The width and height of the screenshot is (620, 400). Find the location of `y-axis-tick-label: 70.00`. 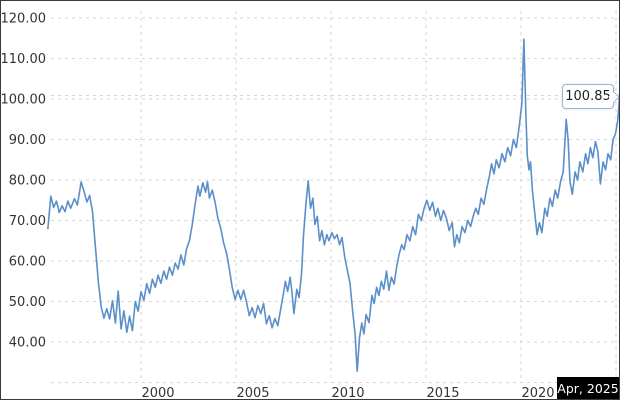

y-axis-tick-label: 70.00 is located at coordinates (27, 221).